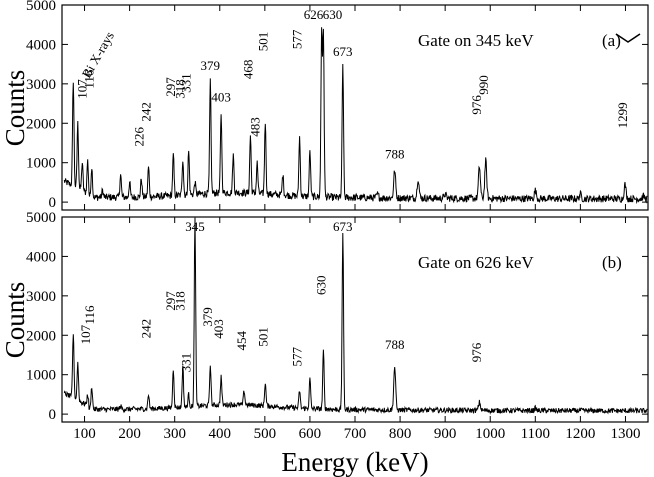 Image resolution: width=654 pixels, height=477 pixels. I want to click on peak-label: 468, so click(248, 70).